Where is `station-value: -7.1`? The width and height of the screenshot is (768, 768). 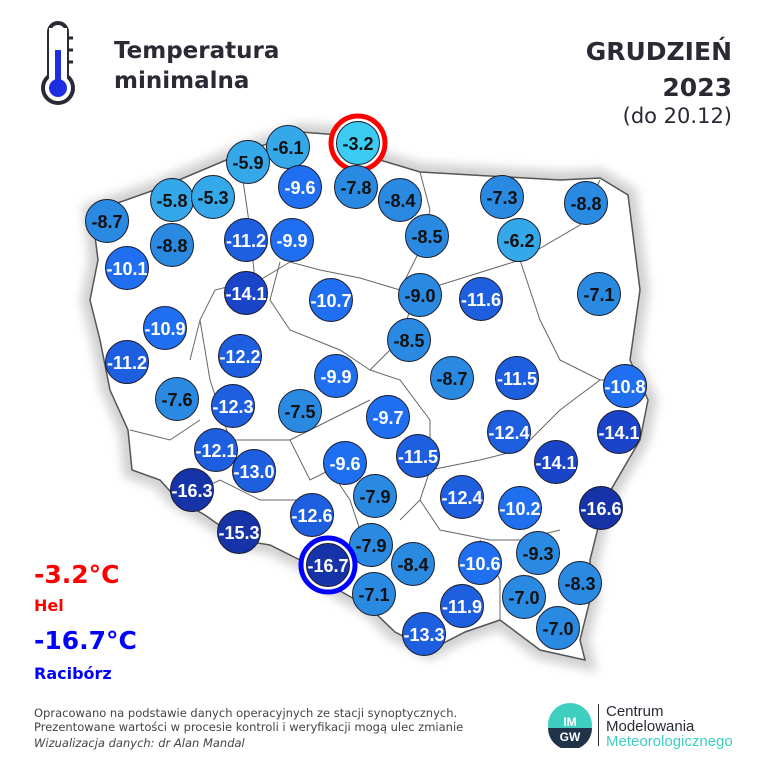
station-value: -7.1 is located at coordinates (373, 595).